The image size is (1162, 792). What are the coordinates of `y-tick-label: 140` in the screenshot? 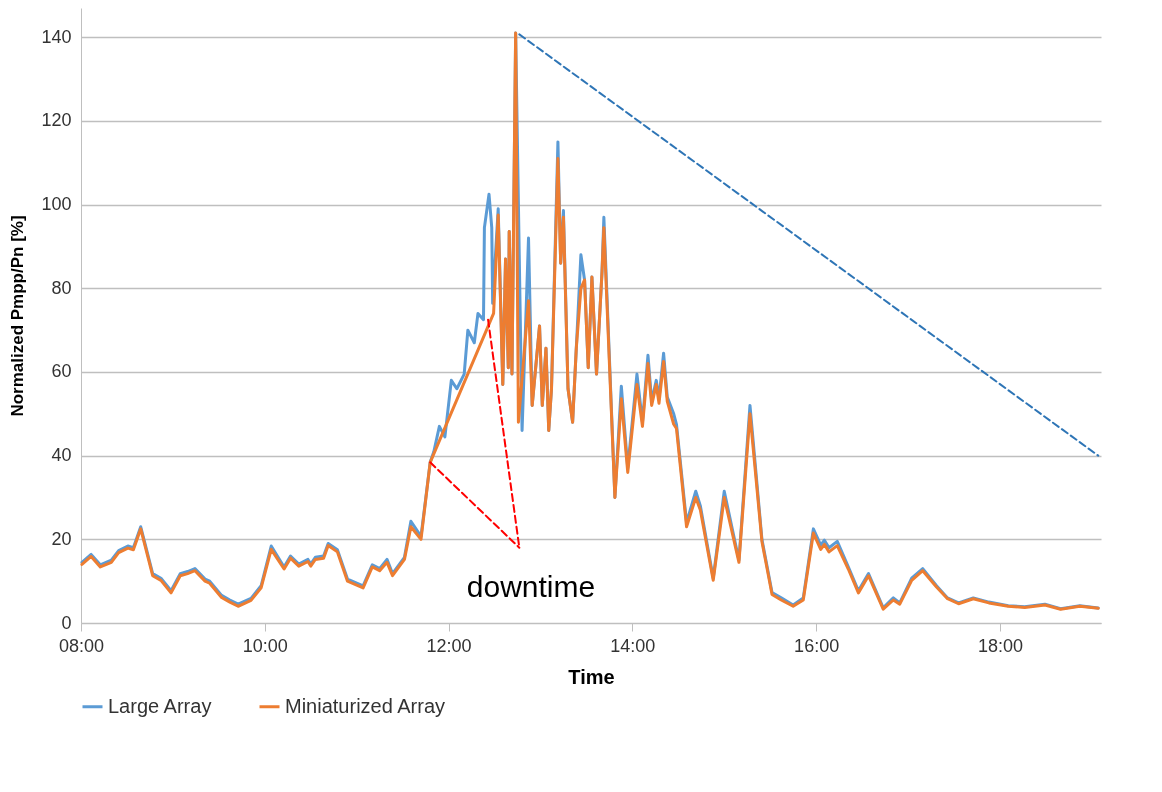 It's located at (56, 36).